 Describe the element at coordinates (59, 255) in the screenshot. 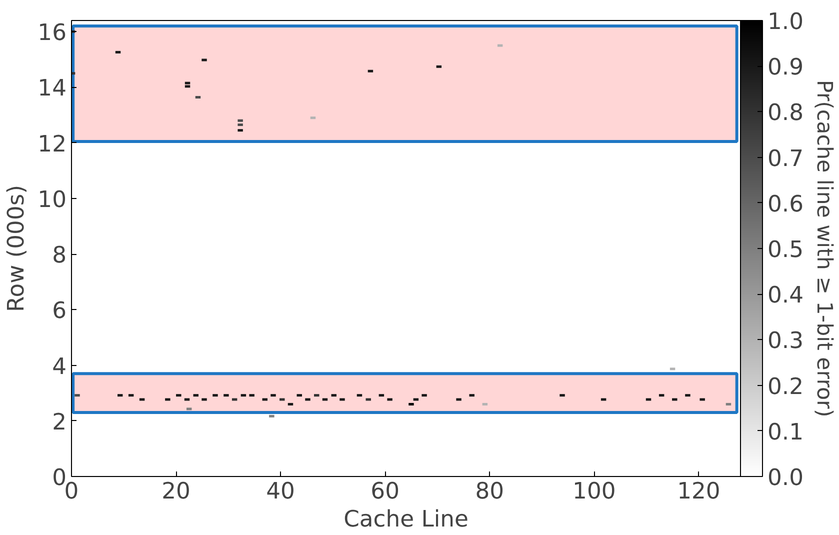

I see `y-tick-label: 8` at that location.